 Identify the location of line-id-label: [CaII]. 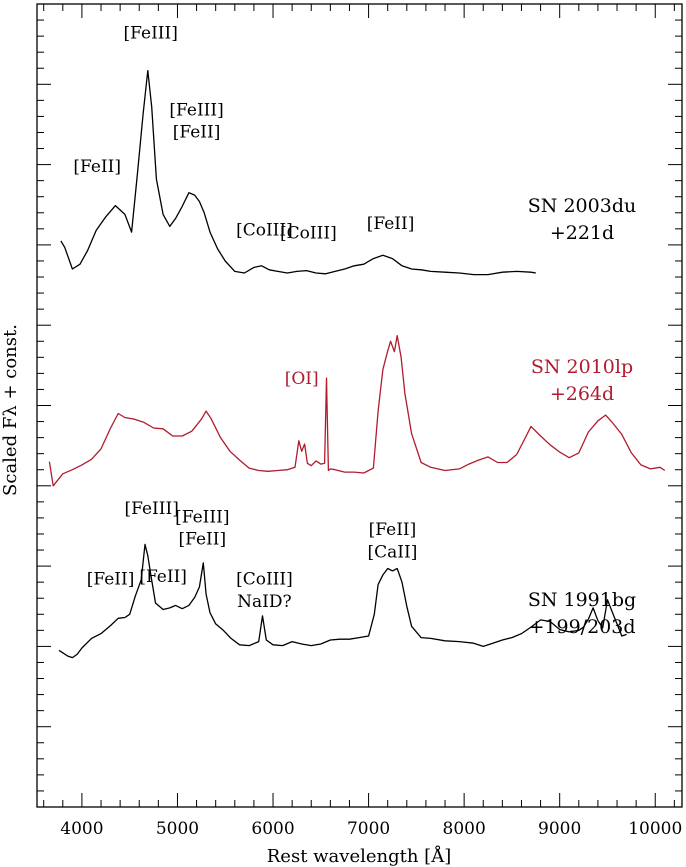
(393, 552).